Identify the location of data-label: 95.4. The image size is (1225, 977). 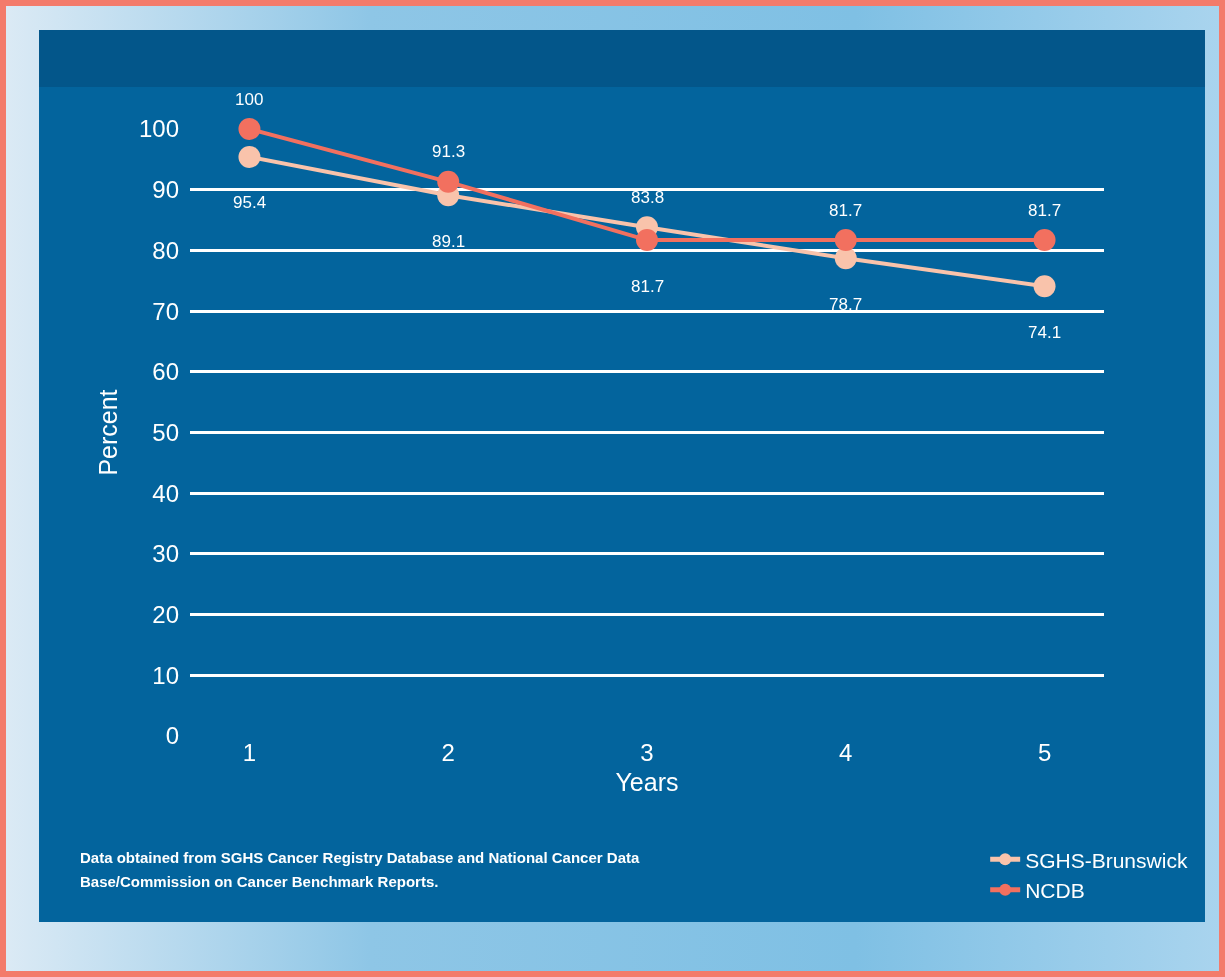
(250, 202).